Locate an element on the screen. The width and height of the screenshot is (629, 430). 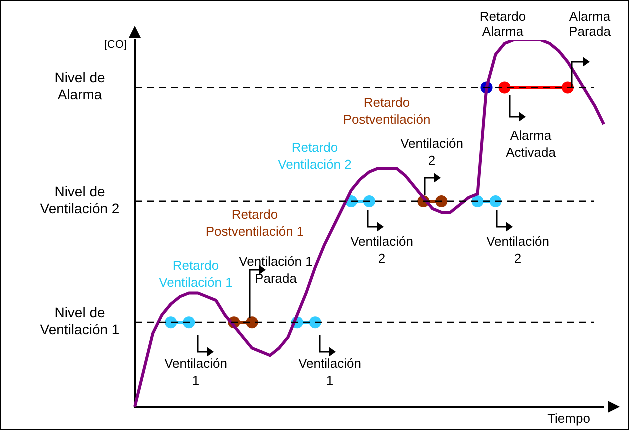
x-axis-title: Tiempo is located at coordinates (569, 418).